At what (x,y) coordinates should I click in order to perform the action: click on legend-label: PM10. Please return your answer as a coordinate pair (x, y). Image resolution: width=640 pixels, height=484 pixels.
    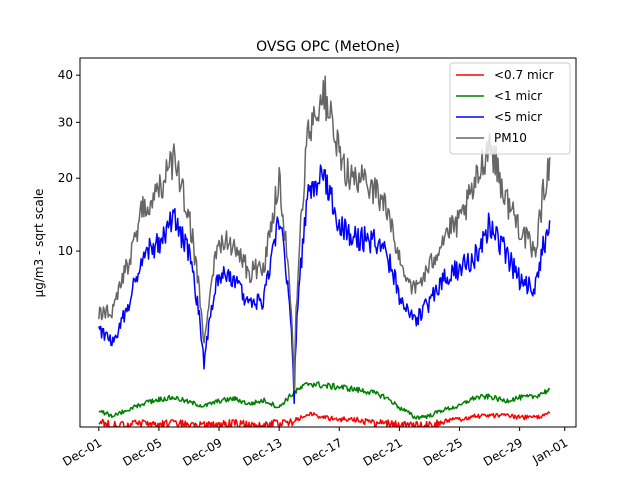
    Looking at the image, I should click on (510, 138).